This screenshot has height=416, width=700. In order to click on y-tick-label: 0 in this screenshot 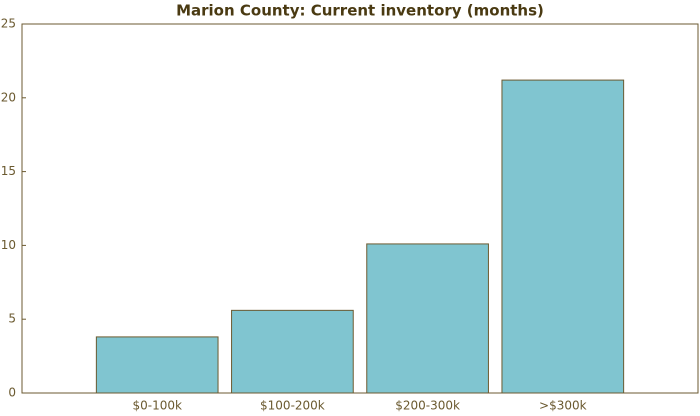, I will do `click(12, 393)`.